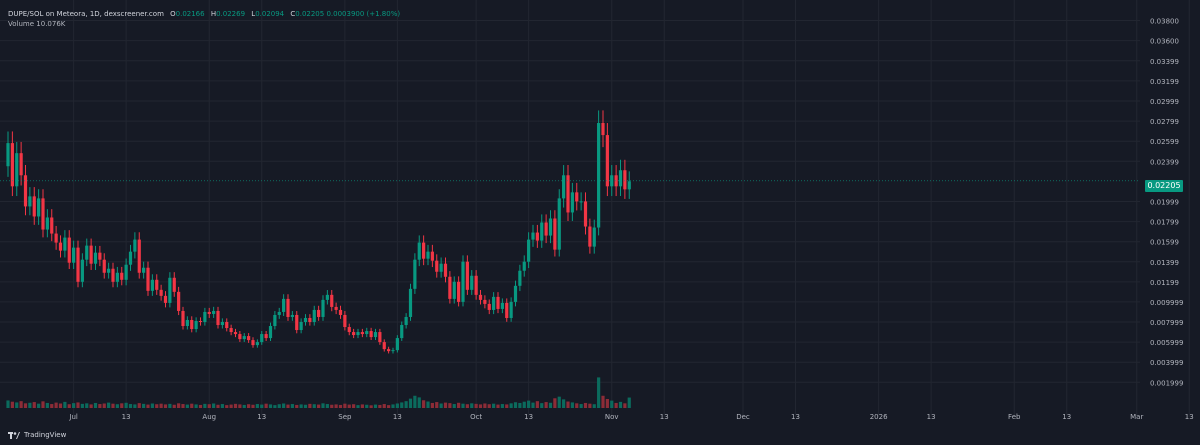 Image resolution: width=1200 pixels, height=445 pixels. Describe the element at coordinates (1164, 243) in the screenshot. I see `y-tick-label: 0.01599` at that location.